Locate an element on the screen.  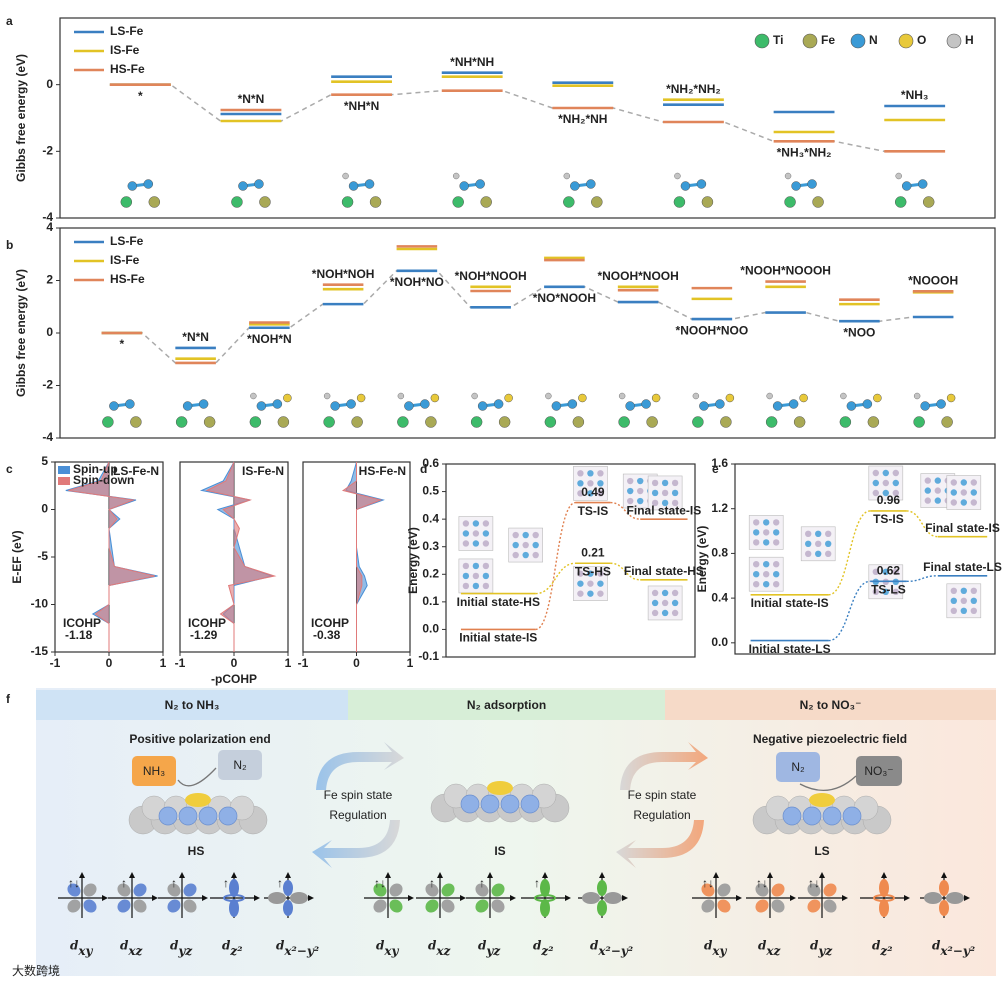
panel-letter: c is located at coordinates (9, 469).